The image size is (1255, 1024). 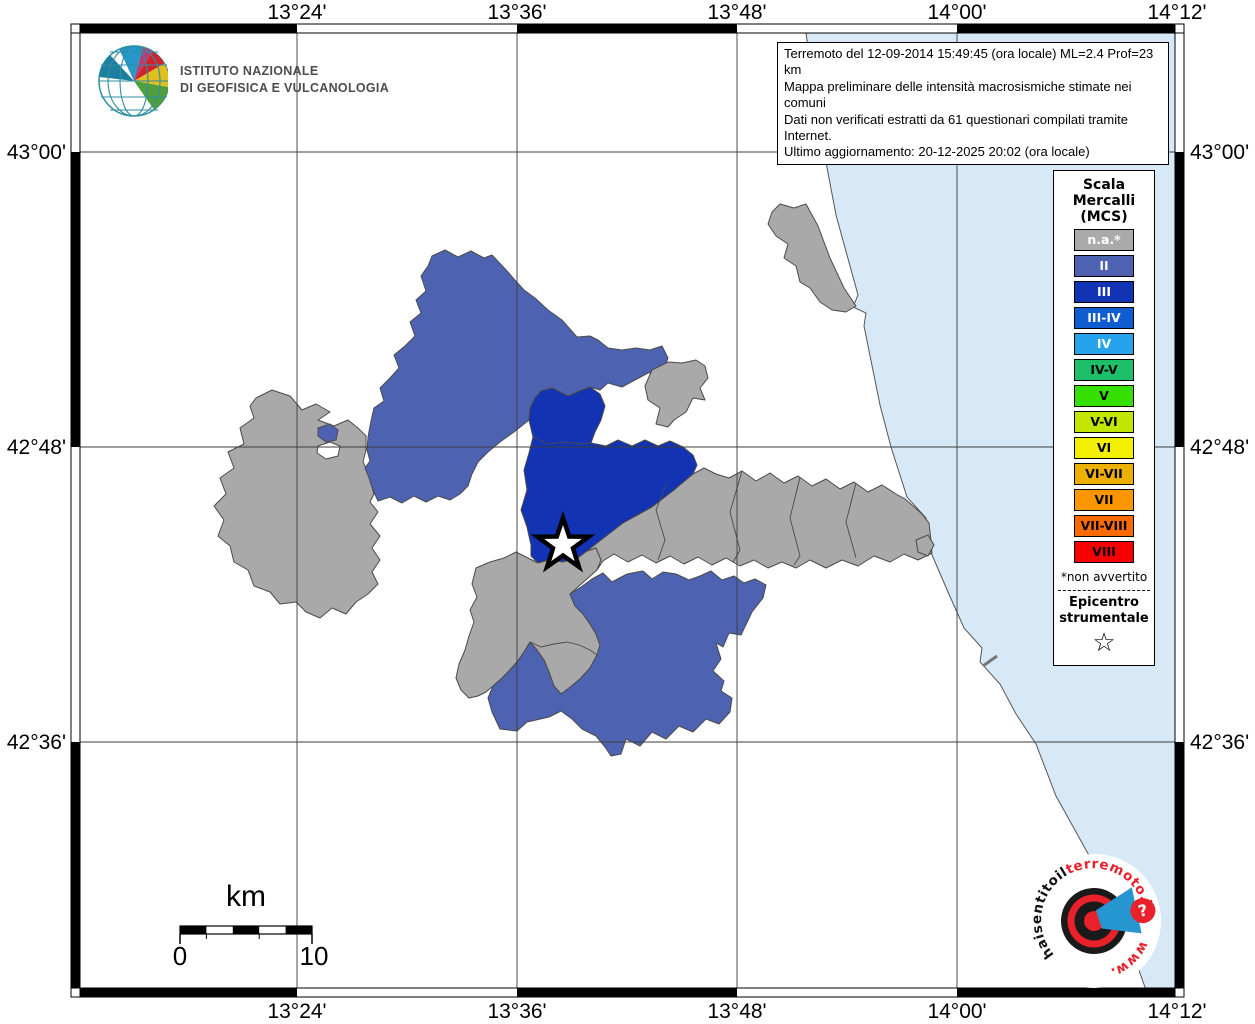 I want to click on lat-label-right-2: 42°48', so click(x=1220, y=447).